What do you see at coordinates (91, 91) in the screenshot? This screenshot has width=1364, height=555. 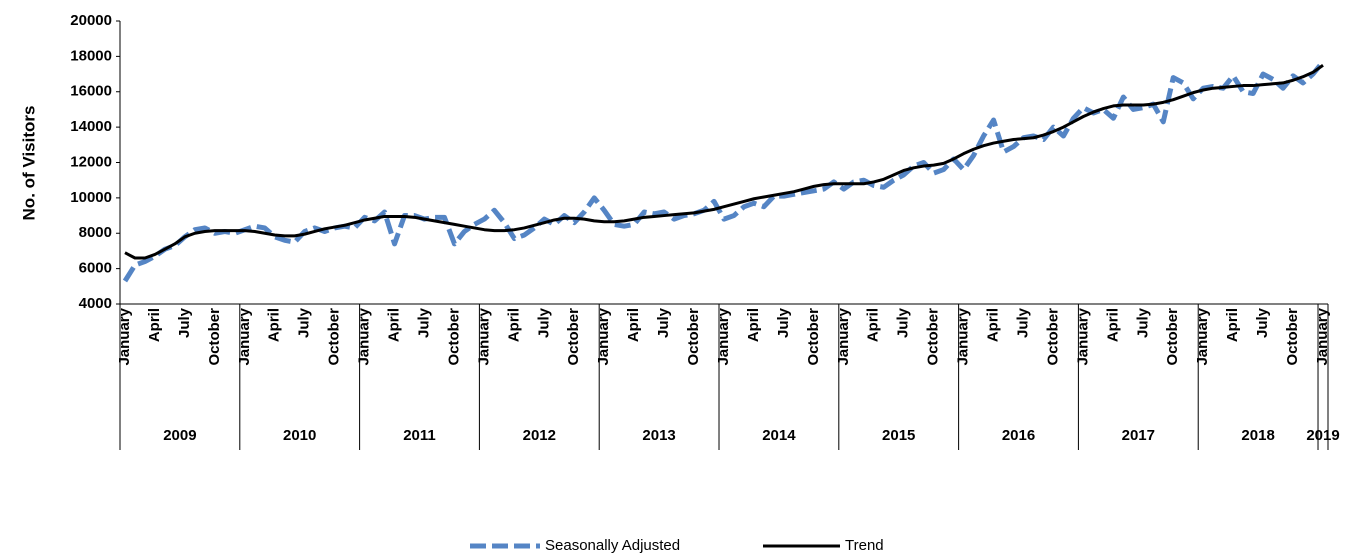 I see `y-tick-label: 16000` at bounding box center [91, 91].